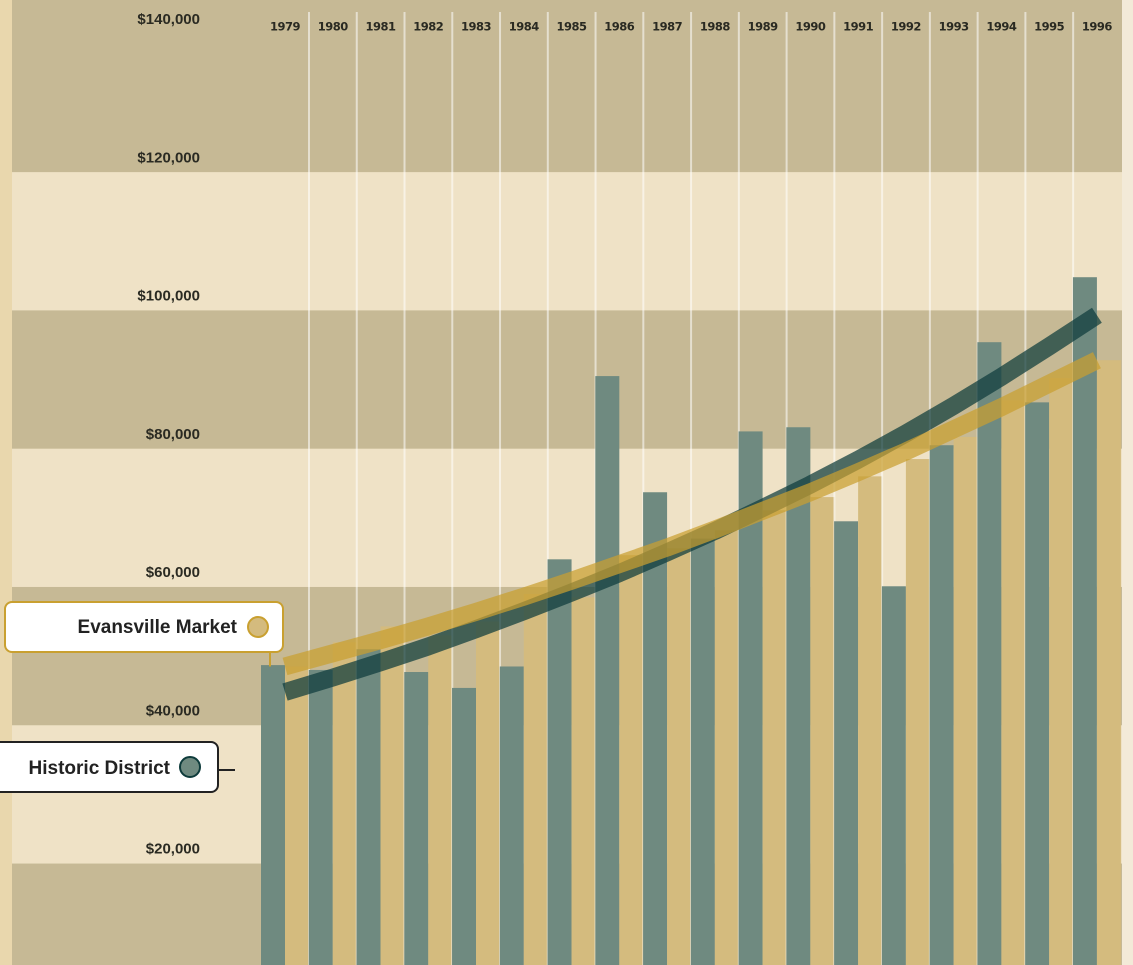 This screenshot has height=965, width=1133. What do you see at coordinates (6, 482) in the screenshot?
I see `left-strip` at bounding box center [6, 482].